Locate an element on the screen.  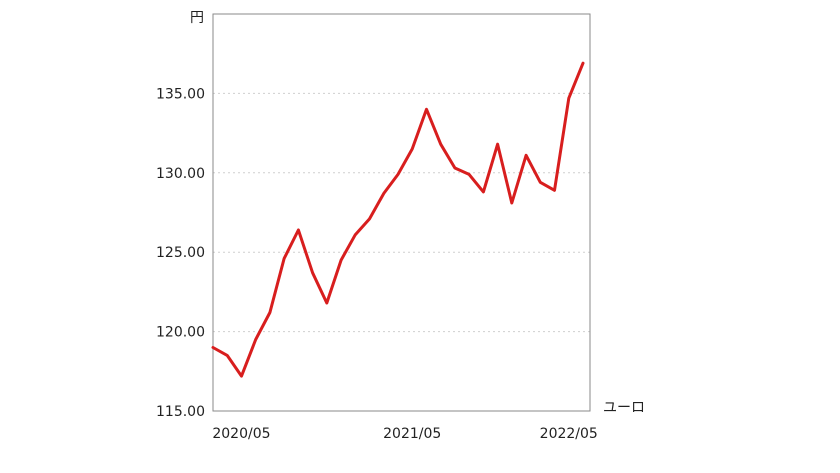
y-tick-label: 130.00 is located at coordinates (180, 174).